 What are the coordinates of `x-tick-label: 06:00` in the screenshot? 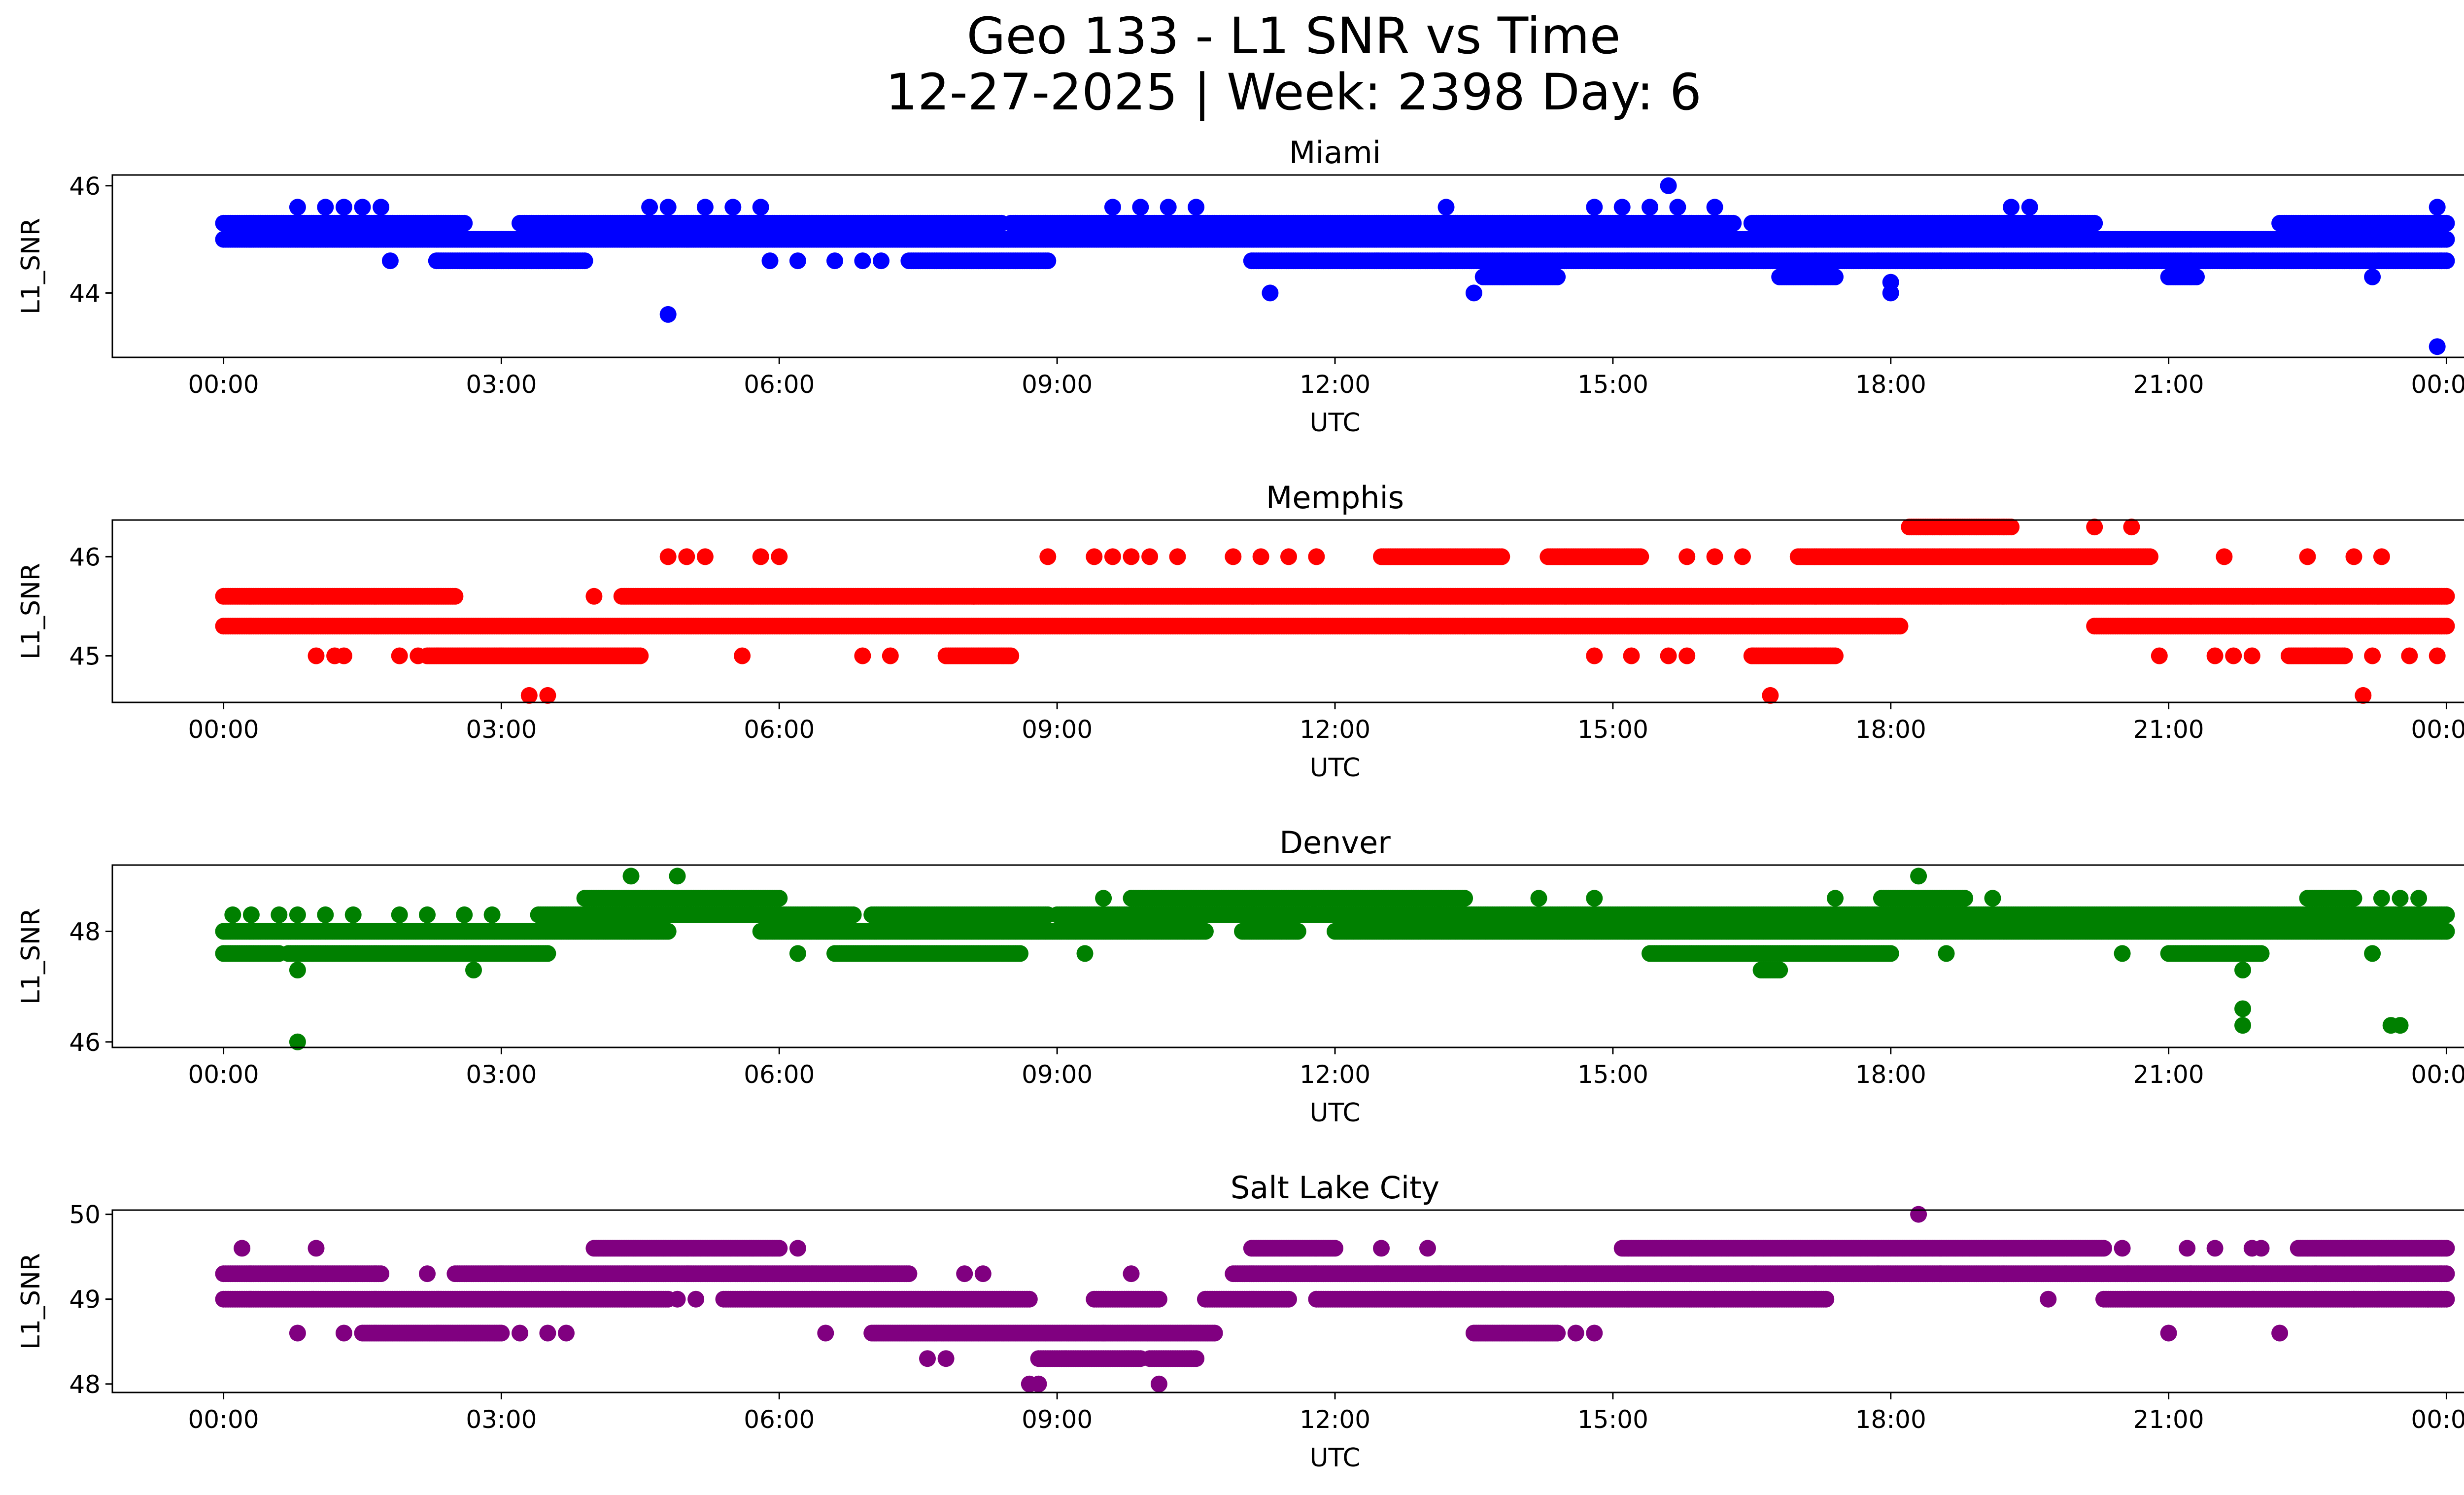 It's located at (779, 384).